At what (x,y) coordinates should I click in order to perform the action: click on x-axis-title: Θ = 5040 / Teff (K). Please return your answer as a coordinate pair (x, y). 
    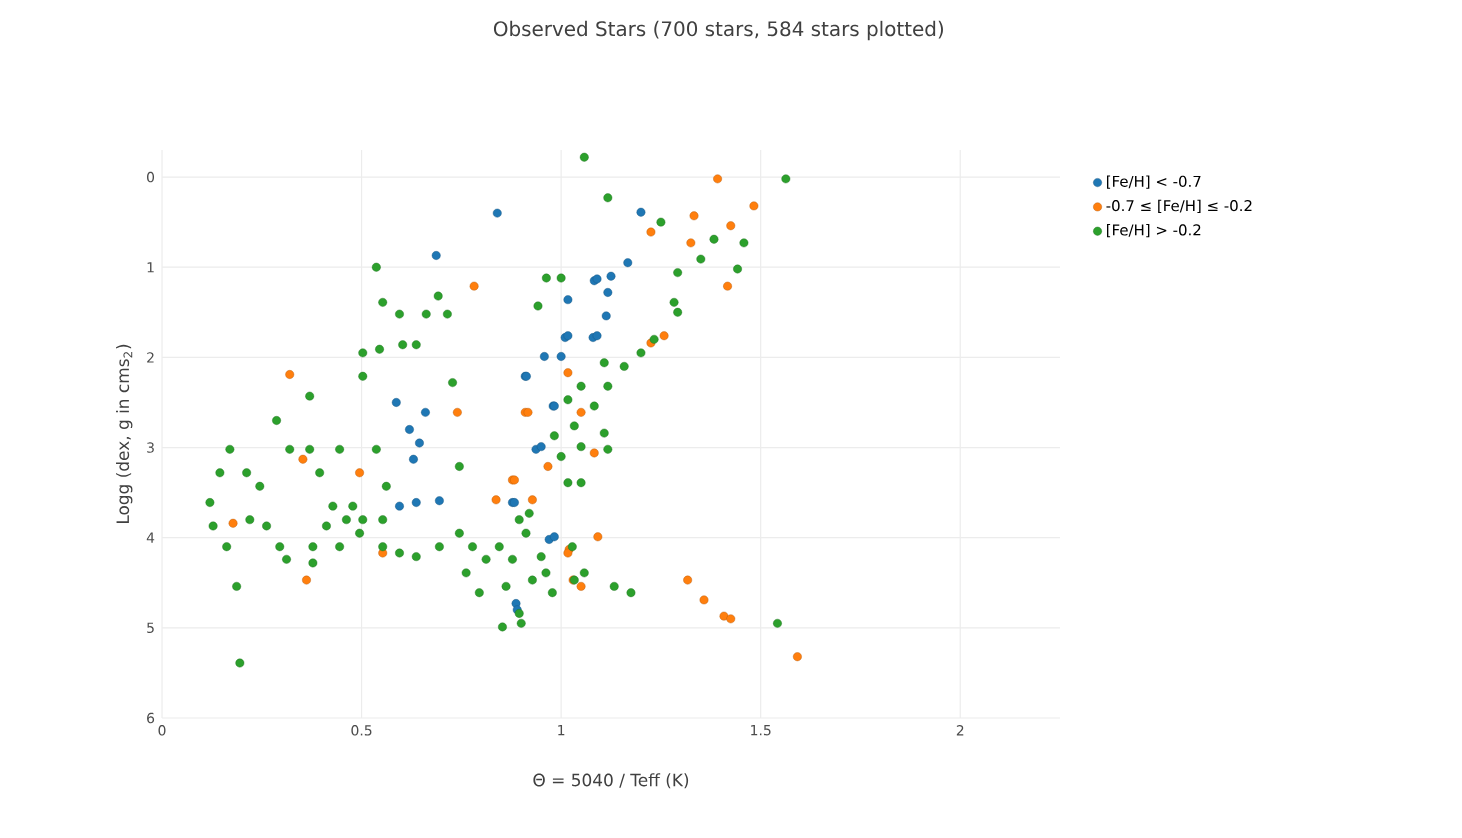
    Looking at the image, I should click on (611, 781).